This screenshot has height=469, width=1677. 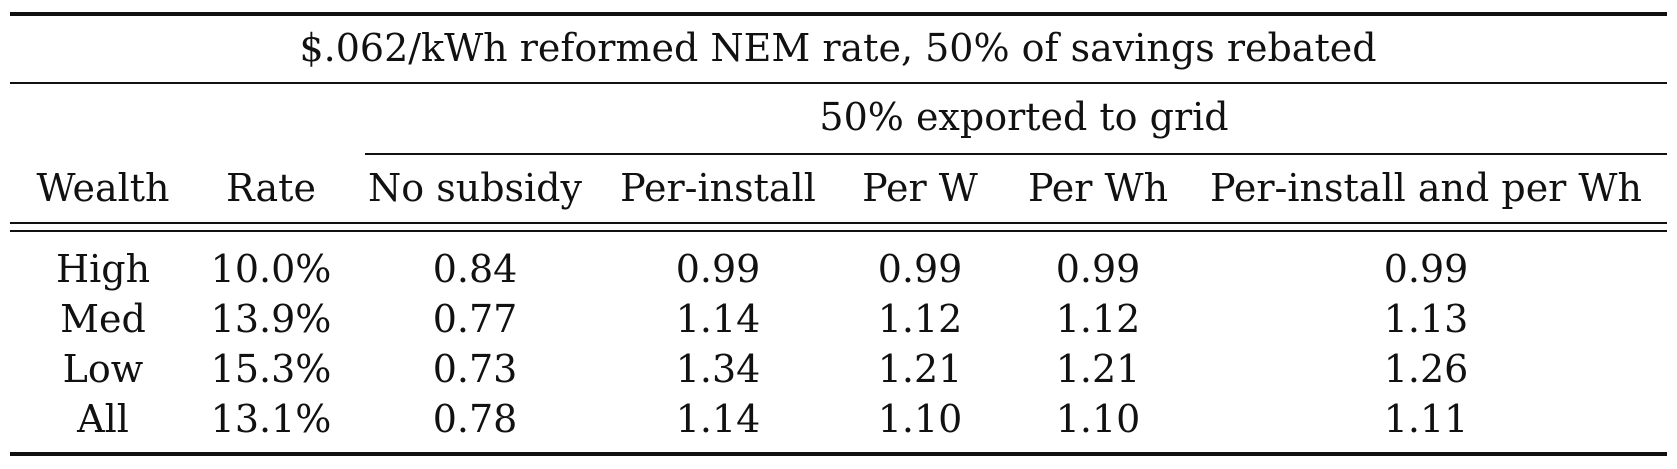 I want to click on column-header-no-subsidy: No subsidy, so click(x=475, y=188).